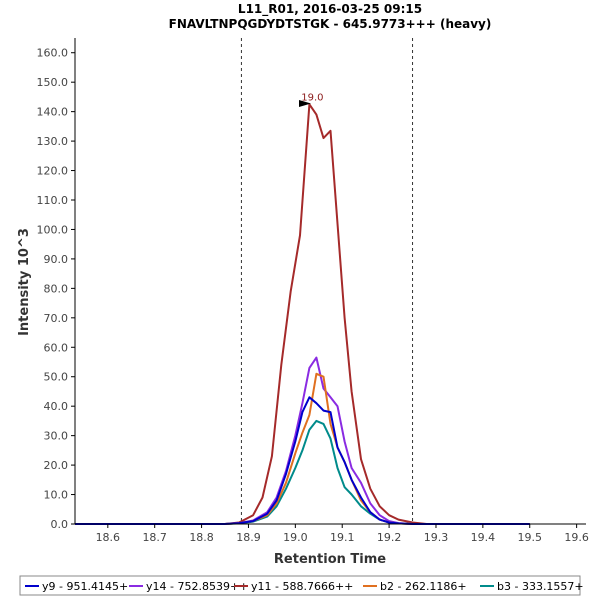 This screenshot has height=600, width=600. I want to click on legend-label-3: y11 - 588.7666++, so click(302, 586).